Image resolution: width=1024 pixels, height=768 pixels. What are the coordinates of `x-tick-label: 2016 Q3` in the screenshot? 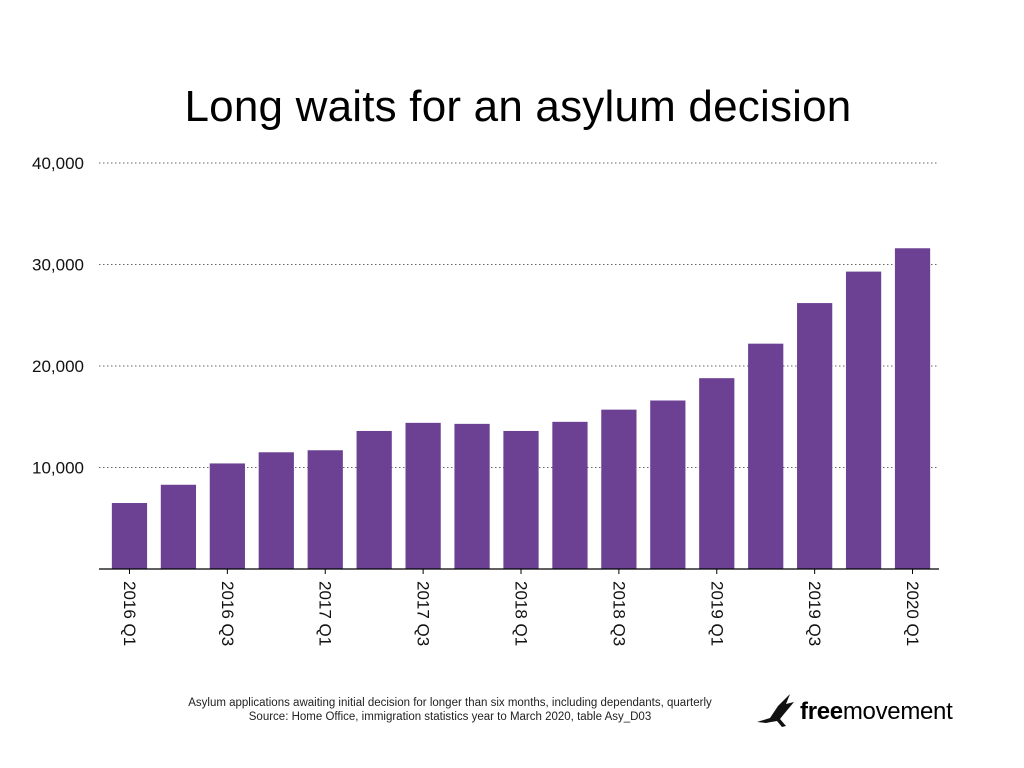 It's located at (227, 613).